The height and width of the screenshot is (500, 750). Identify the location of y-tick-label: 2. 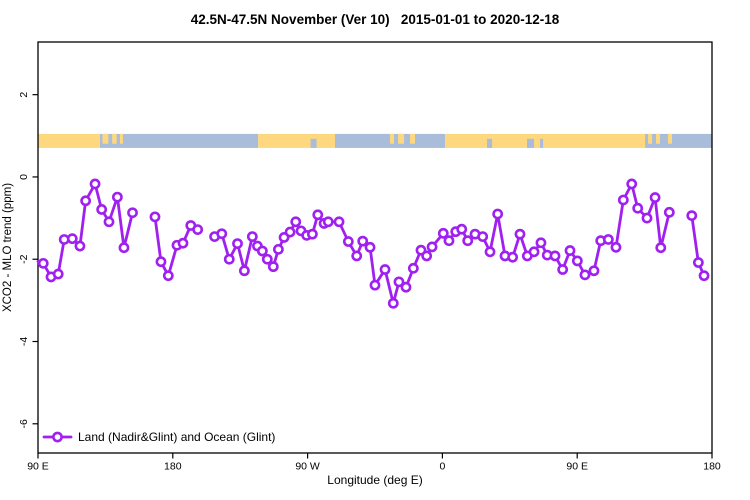
(24, 95).